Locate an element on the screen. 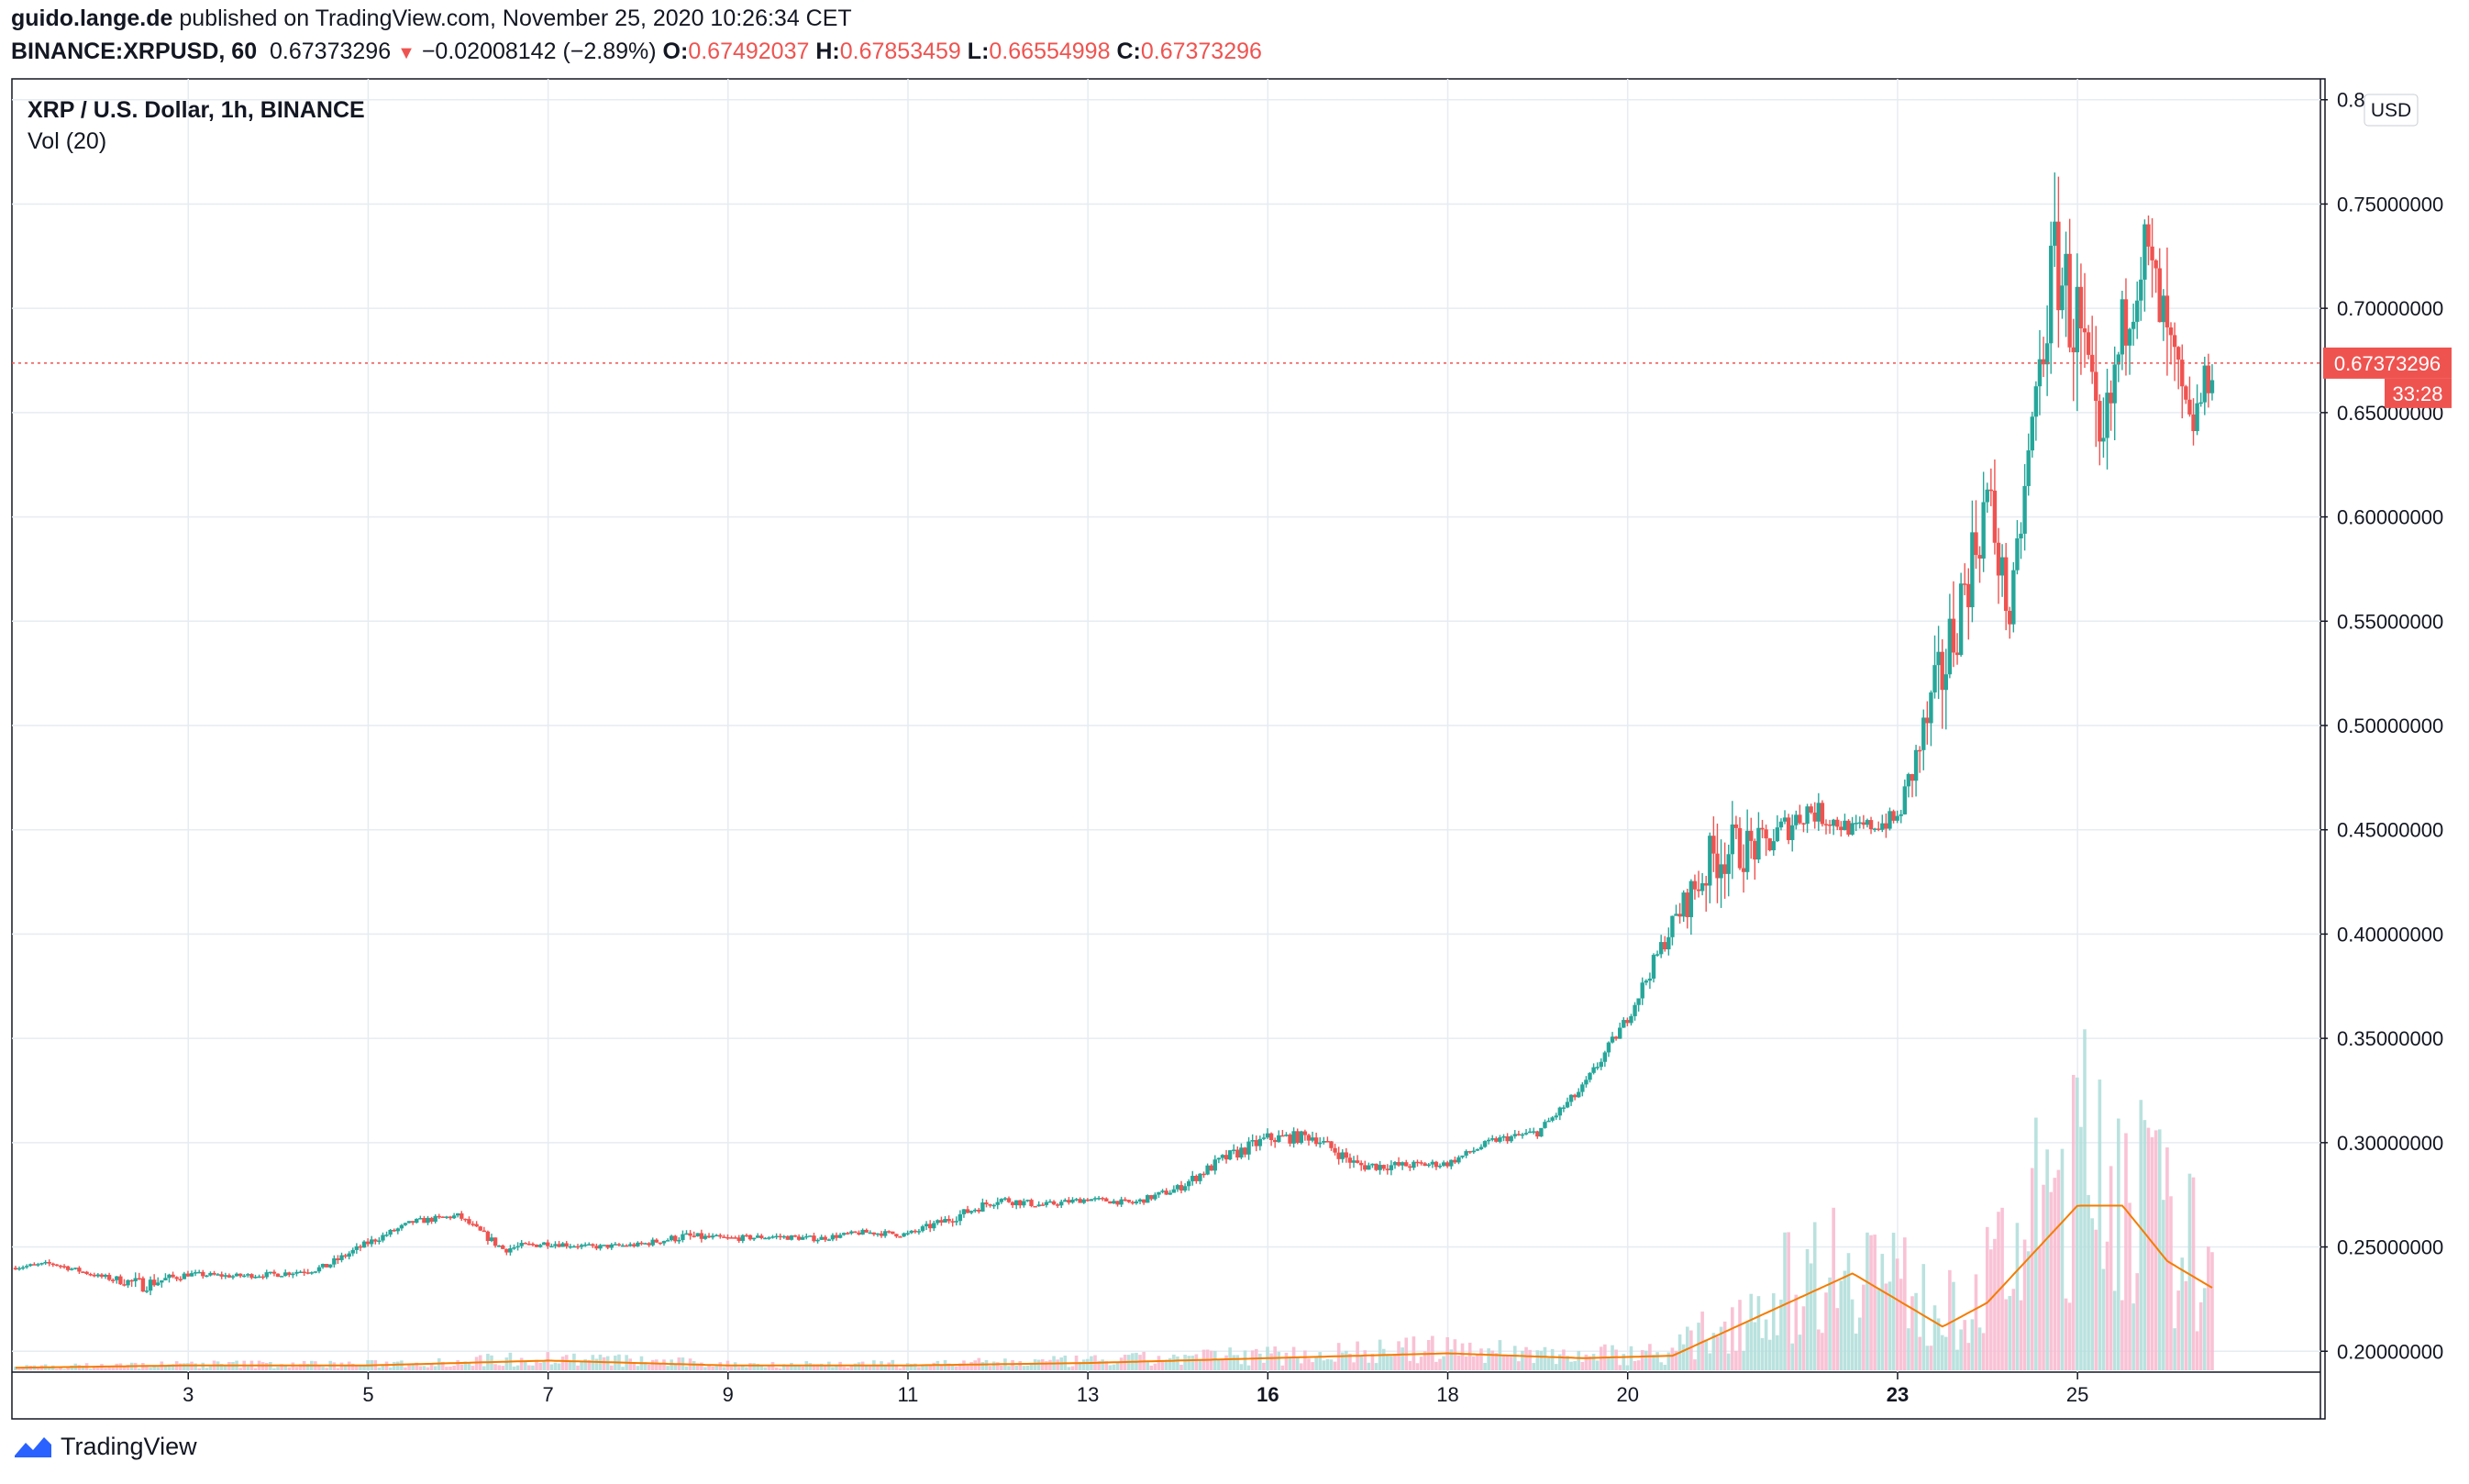  footer: TradingView is located at coordinates (105, 1447).